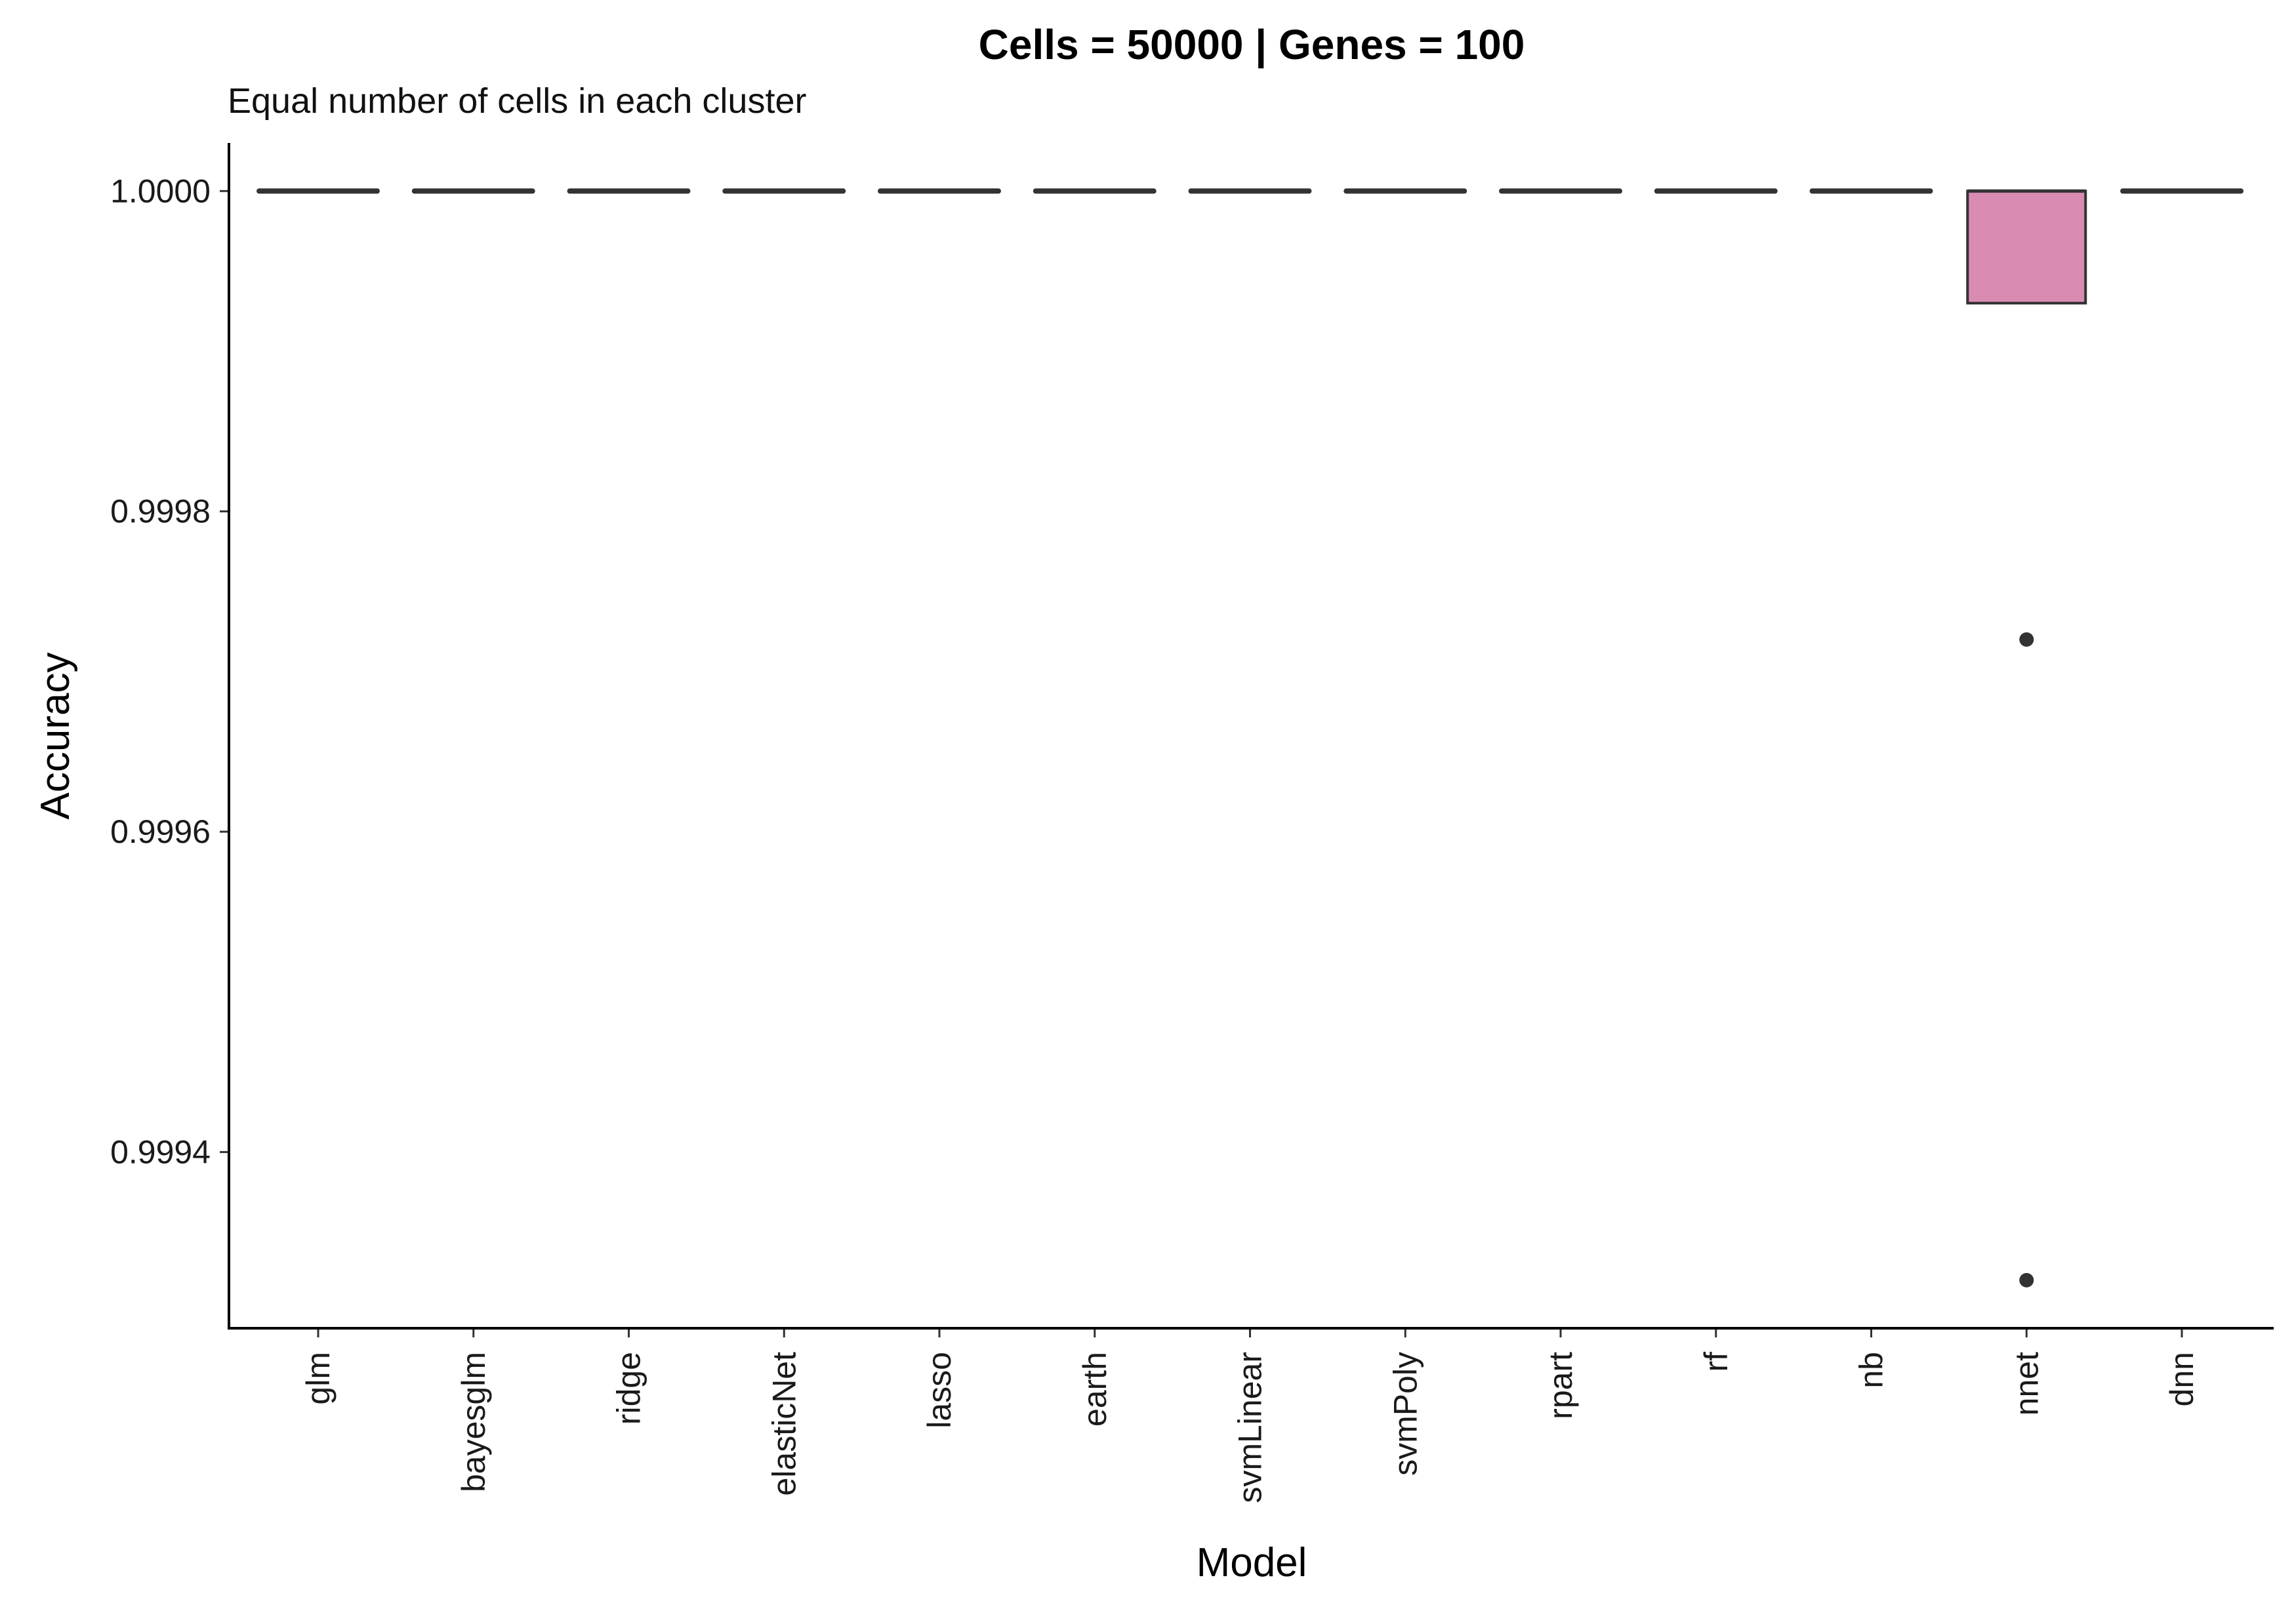 This screenshot has width=2296, height=1607. I want to click on box-nnet, so click(2027, 247).